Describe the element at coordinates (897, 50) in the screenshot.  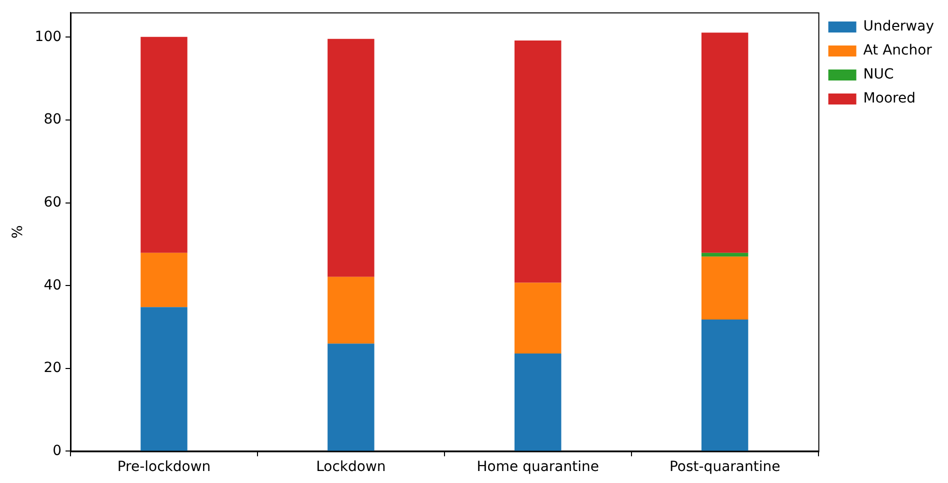
I see `legend-label: At Anchor` at that location.